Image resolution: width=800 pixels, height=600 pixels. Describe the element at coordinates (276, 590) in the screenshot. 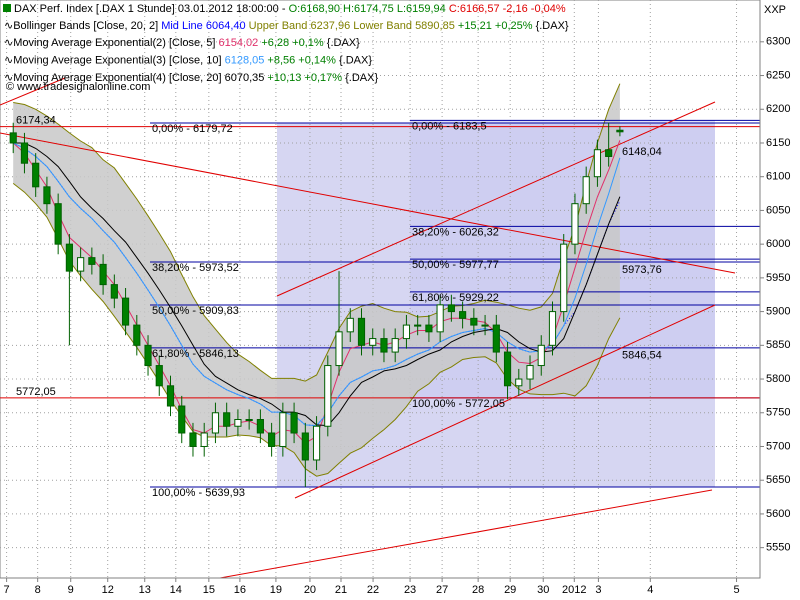

I see `x-tick-label: 19` at that location.